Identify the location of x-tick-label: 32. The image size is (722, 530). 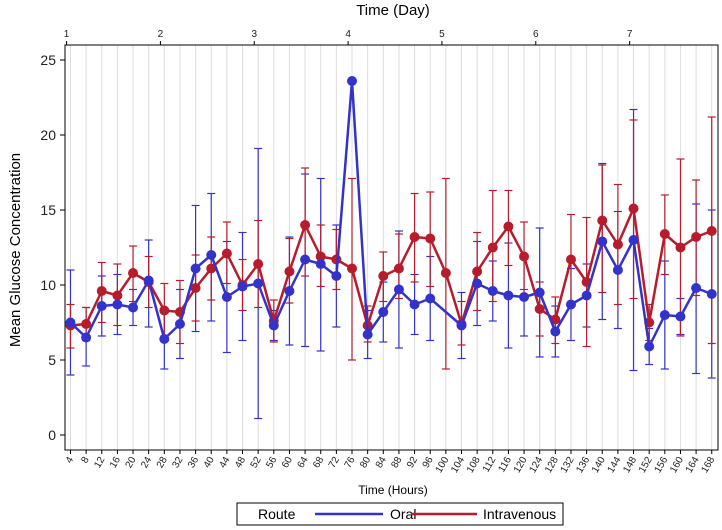
(177, 463).